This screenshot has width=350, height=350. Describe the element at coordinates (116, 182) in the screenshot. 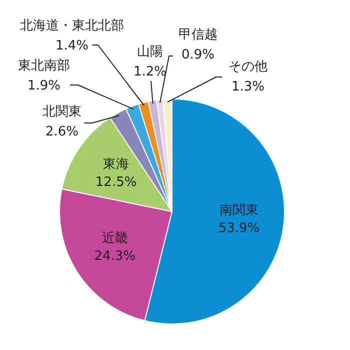

I see `data-label: 12.5%` at that location.